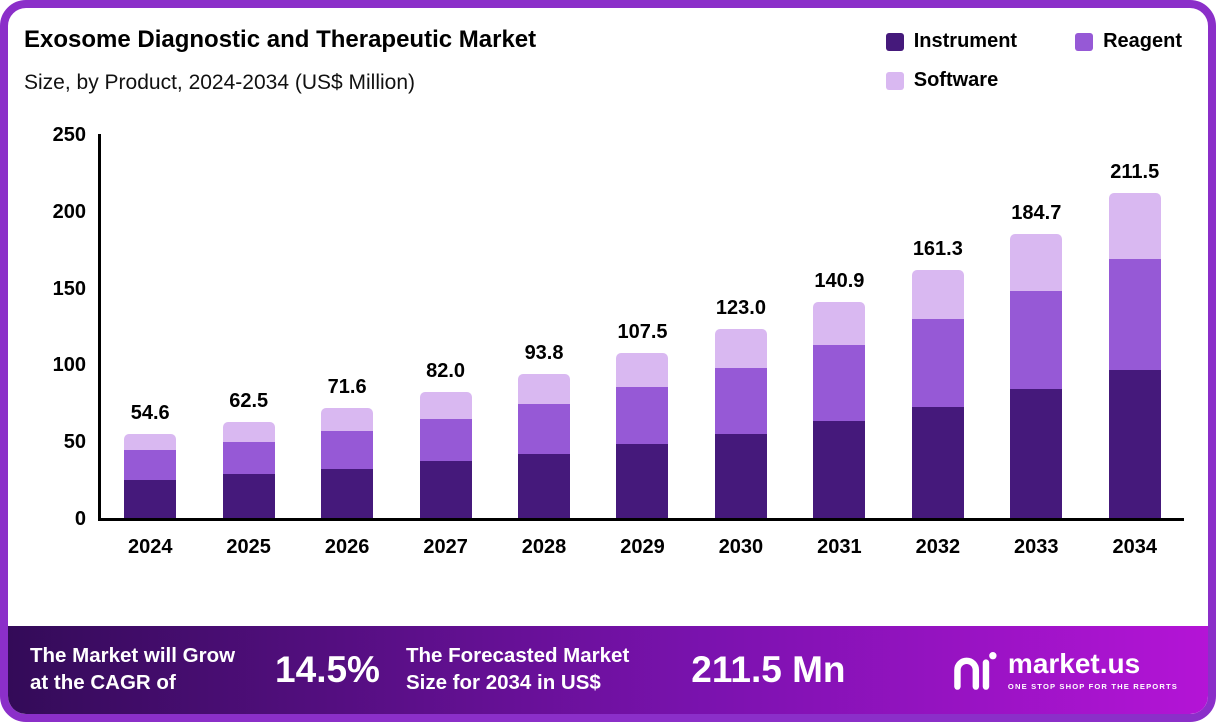  What do you see at coordinates (1036, 213) in the screenshot?
I see `bar-total-label: 184.7` at bounding box center [1036, 213].